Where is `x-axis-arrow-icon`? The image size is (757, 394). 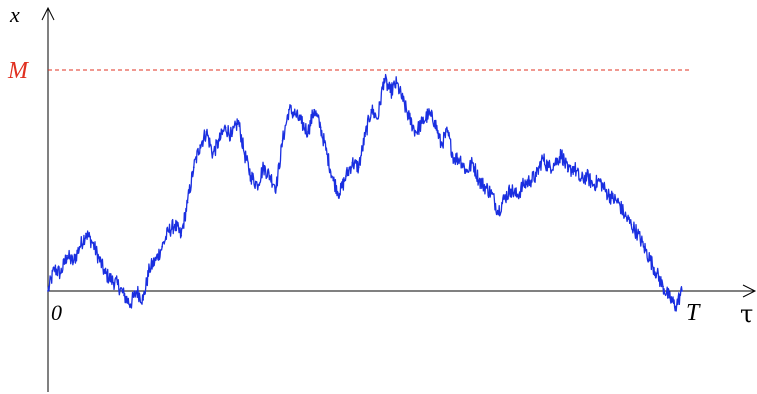
x-axis-arrow-icon is located at coordinates (749, 291).